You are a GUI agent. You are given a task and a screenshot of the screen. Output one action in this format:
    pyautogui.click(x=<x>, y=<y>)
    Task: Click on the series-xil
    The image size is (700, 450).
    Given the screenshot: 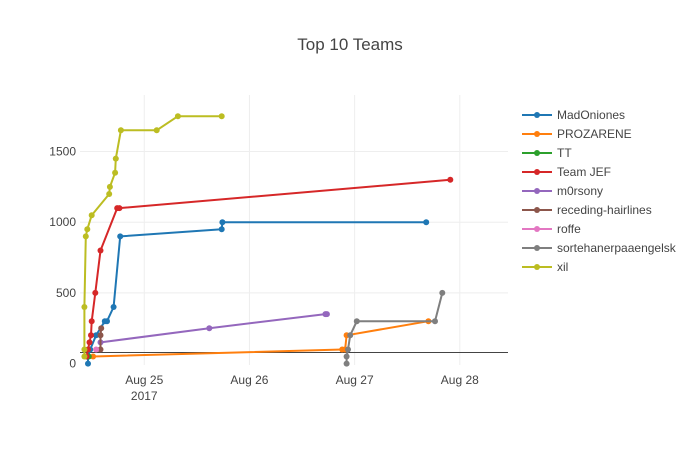 What is the action you would take?
    pyautogui.click(x=153, y=236)
    